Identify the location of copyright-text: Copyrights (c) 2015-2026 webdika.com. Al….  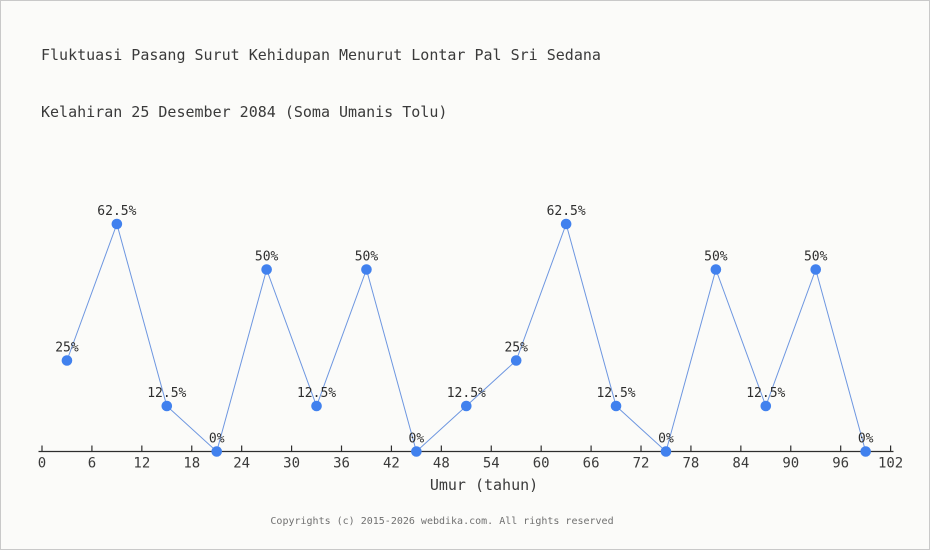
(442, 521).